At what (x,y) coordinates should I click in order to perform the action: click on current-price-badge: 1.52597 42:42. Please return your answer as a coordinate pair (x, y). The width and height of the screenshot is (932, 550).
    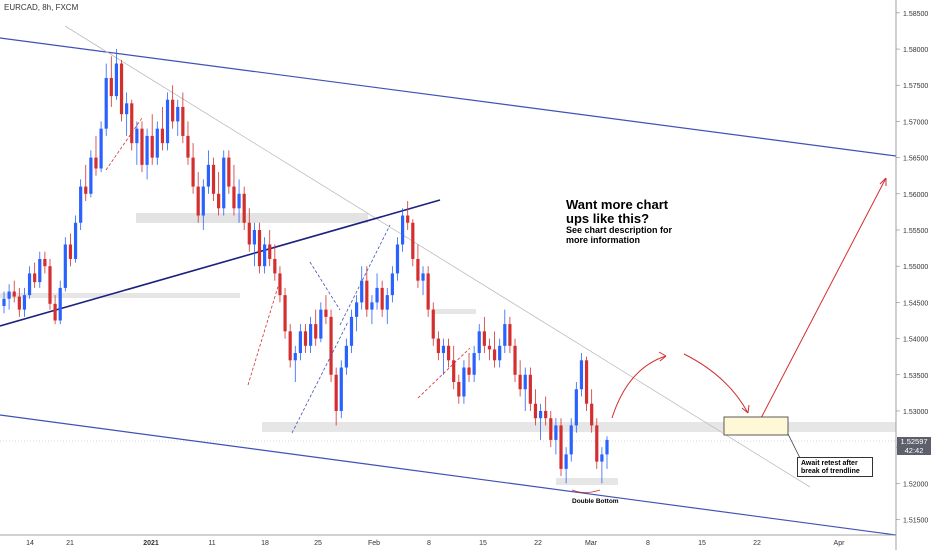
    Looking at the image, I should click on (914, 446).